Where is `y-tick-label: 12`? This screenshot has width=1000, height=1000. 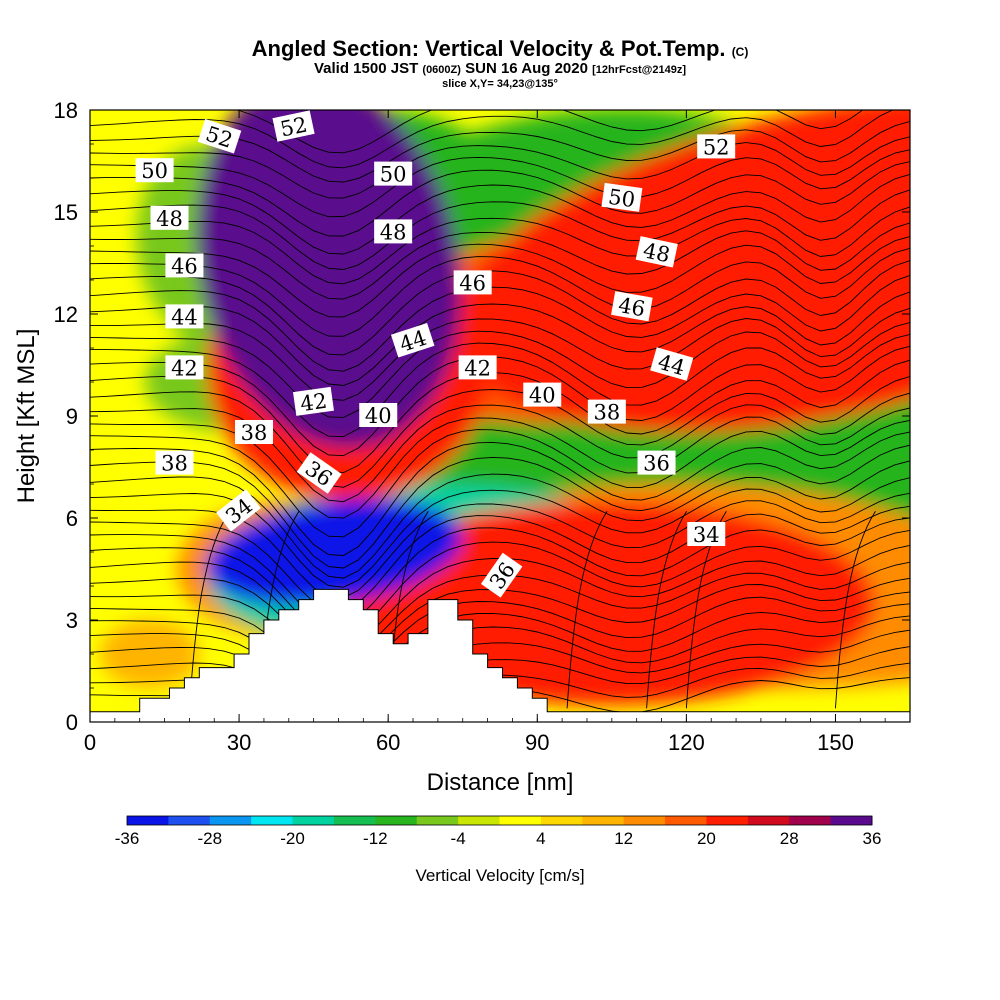
y-tick-label: 12 is located at coordinates (66, 314).